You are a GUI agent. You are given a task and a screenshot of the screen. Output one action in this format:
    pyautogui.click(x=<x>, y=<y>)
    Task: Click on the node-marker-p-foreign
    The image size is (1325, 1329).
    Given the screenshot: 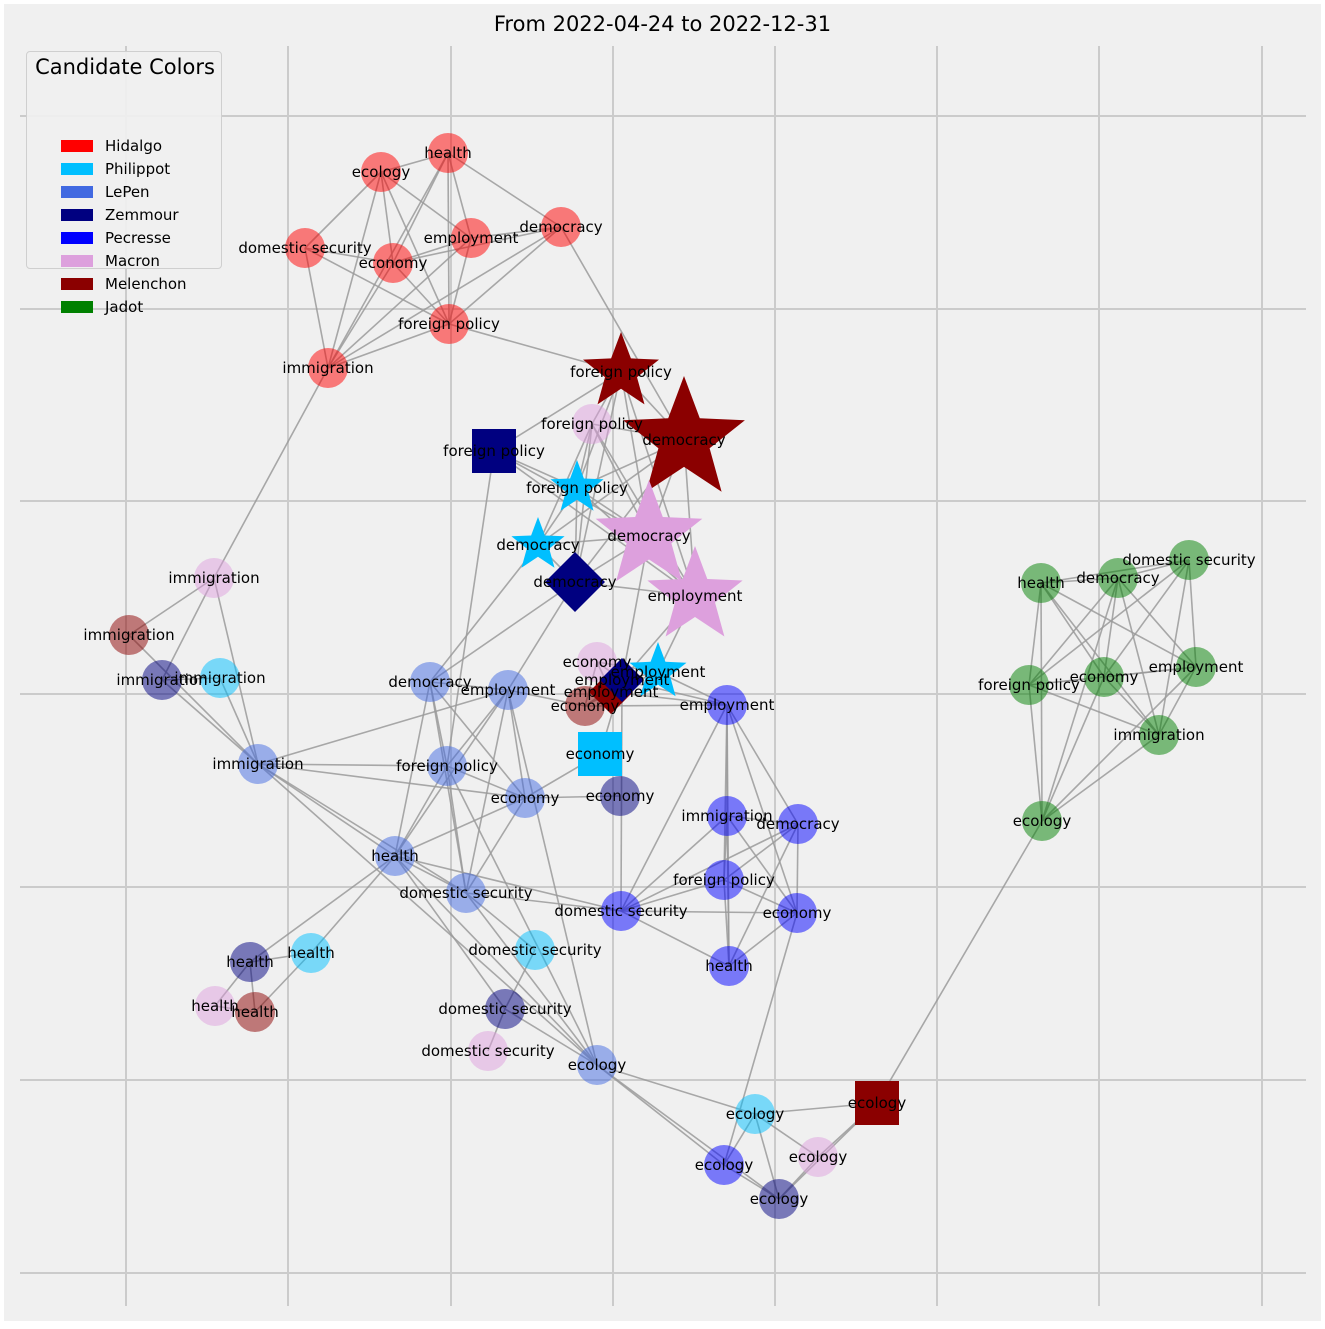 What is the action you would take?
    pyautogui.click(x=577, y=485)
    